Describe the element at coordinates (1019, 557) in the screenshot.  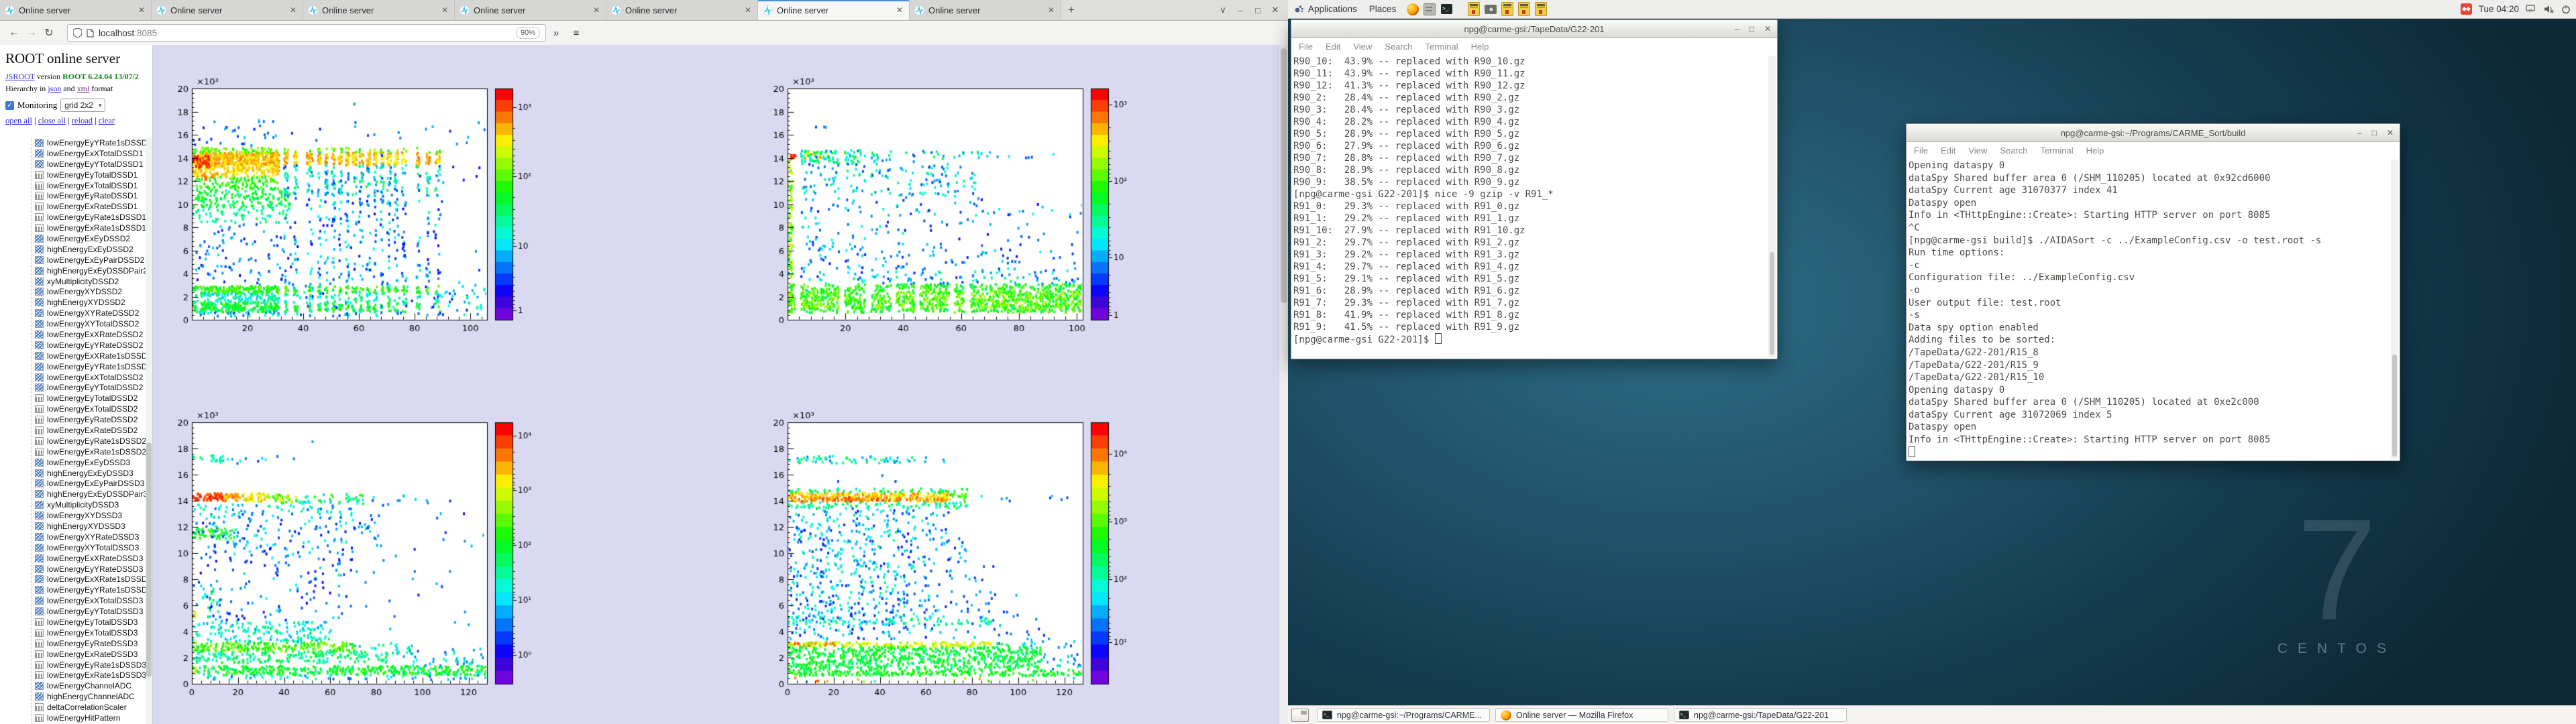
I see `histogram-pad-bottom-right` at that location.